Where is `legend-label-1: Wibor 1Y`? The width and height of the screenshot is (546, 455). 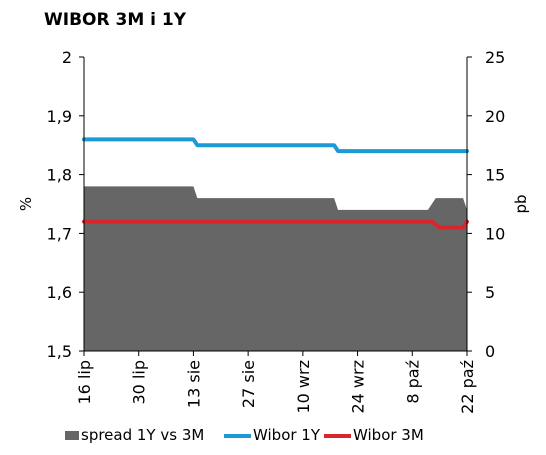
legend-label-1: Wibor 1Y is located at coordinates (287, 435).